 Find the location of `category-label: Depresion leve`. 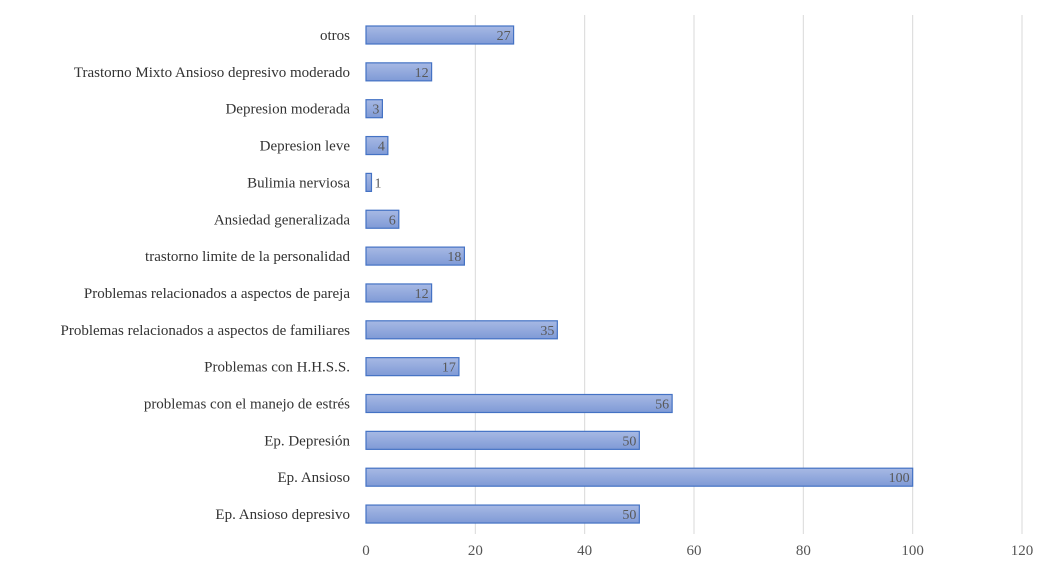

category-label: Depresion leve is located at coordinates (305, 147).